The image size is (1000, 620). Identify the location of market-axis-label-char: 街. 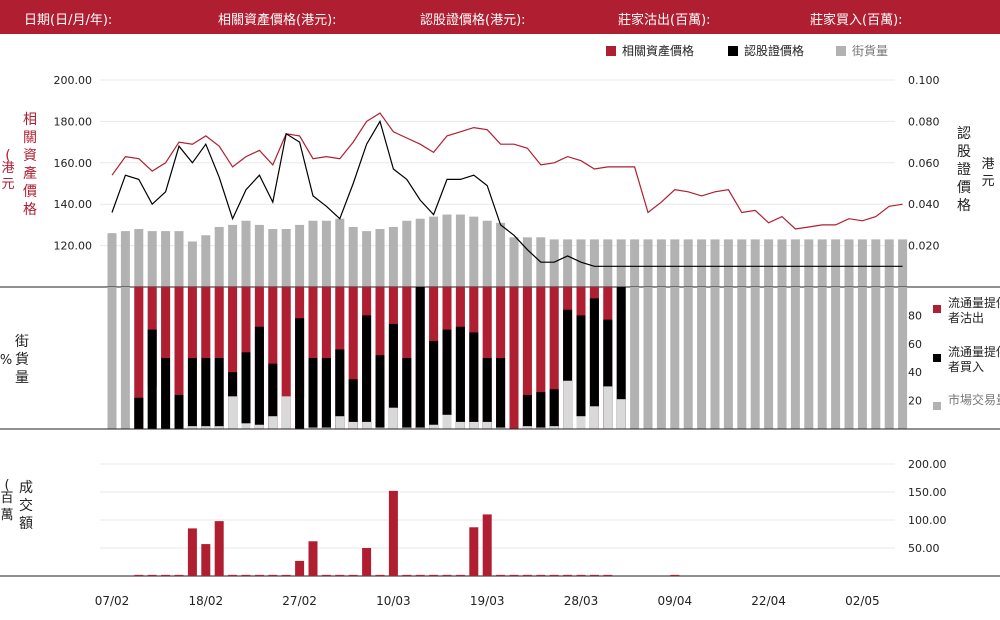
(22, 342).